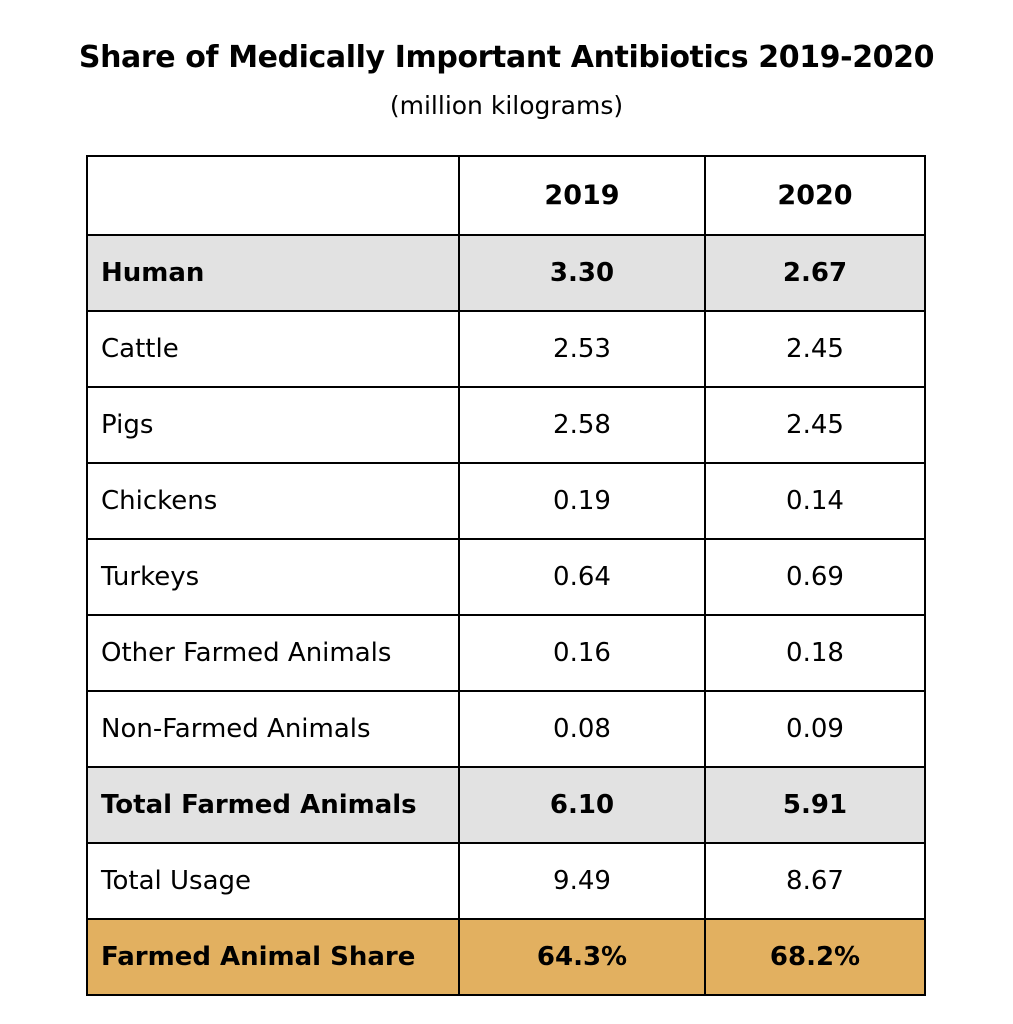 Image resolution: width=1013 pixels, height=1024 pixels. What do you see at coordinates (815, 881) in the screenshot?
I see `value-cell-2020: 8.67` at bounding box center [815, 881].